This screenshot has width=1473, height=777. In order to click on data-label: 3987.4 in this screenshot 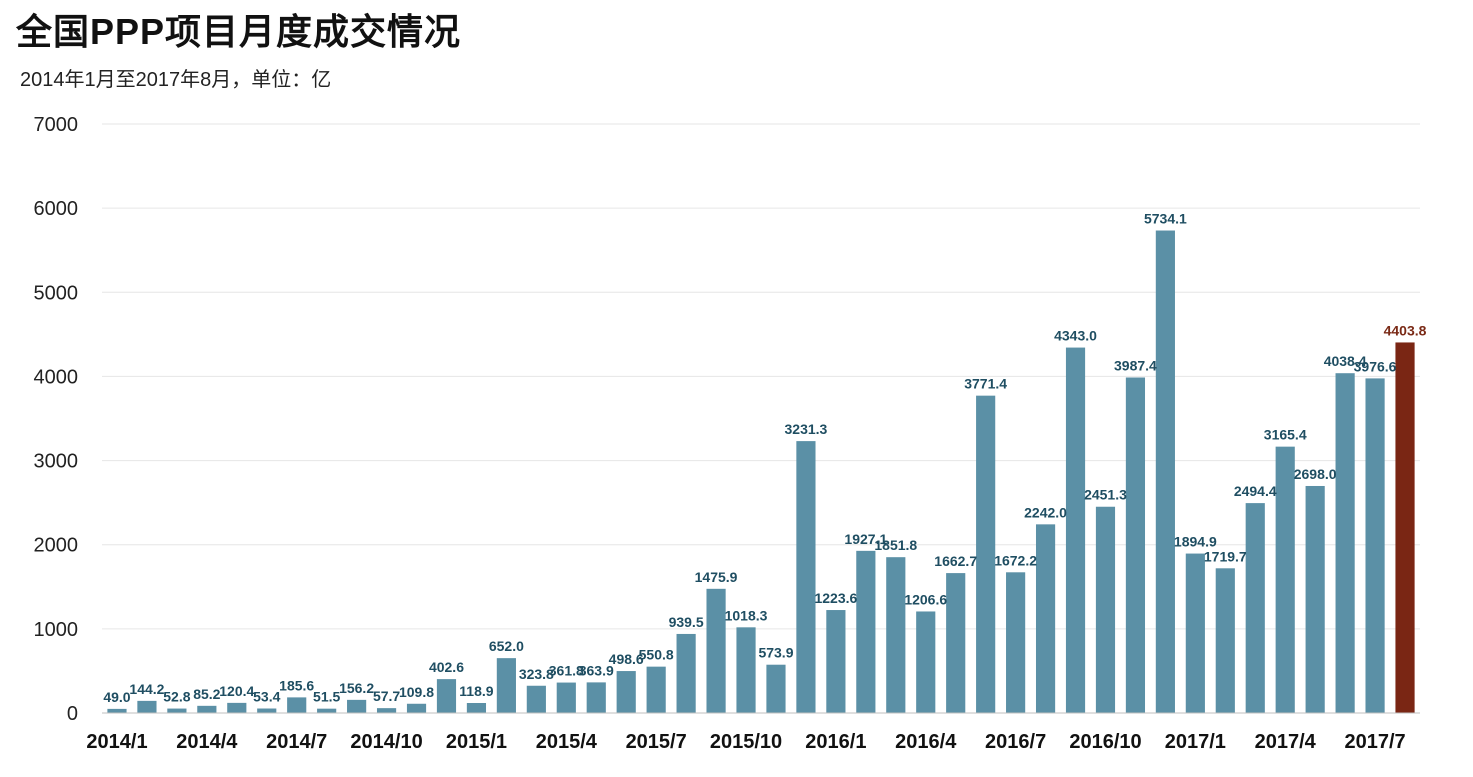, I will do `click(1135, 365)`.